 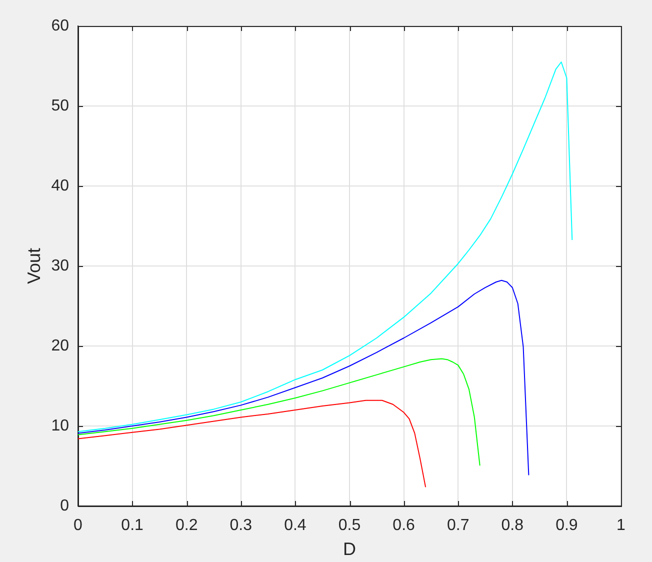 What do you see at coordinates (295, 525) in the screenshot?
I see `x-tick-label: 0.4` at bounding box center [295, 525].